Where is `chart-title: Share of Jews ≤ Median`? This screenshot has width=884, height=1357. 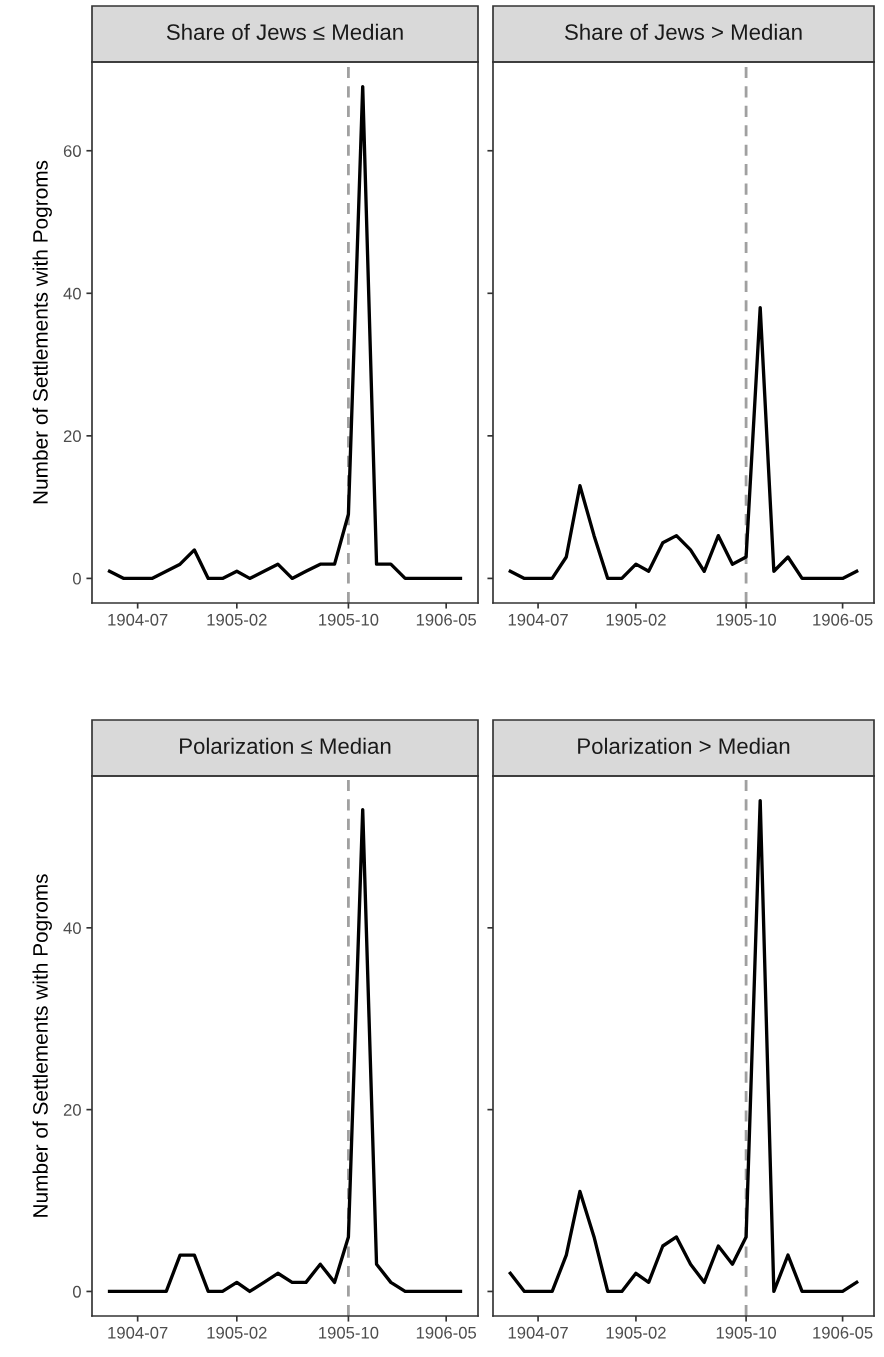
chart-title: Share of Jews ≤ Median is located at coordinates (284, 31).